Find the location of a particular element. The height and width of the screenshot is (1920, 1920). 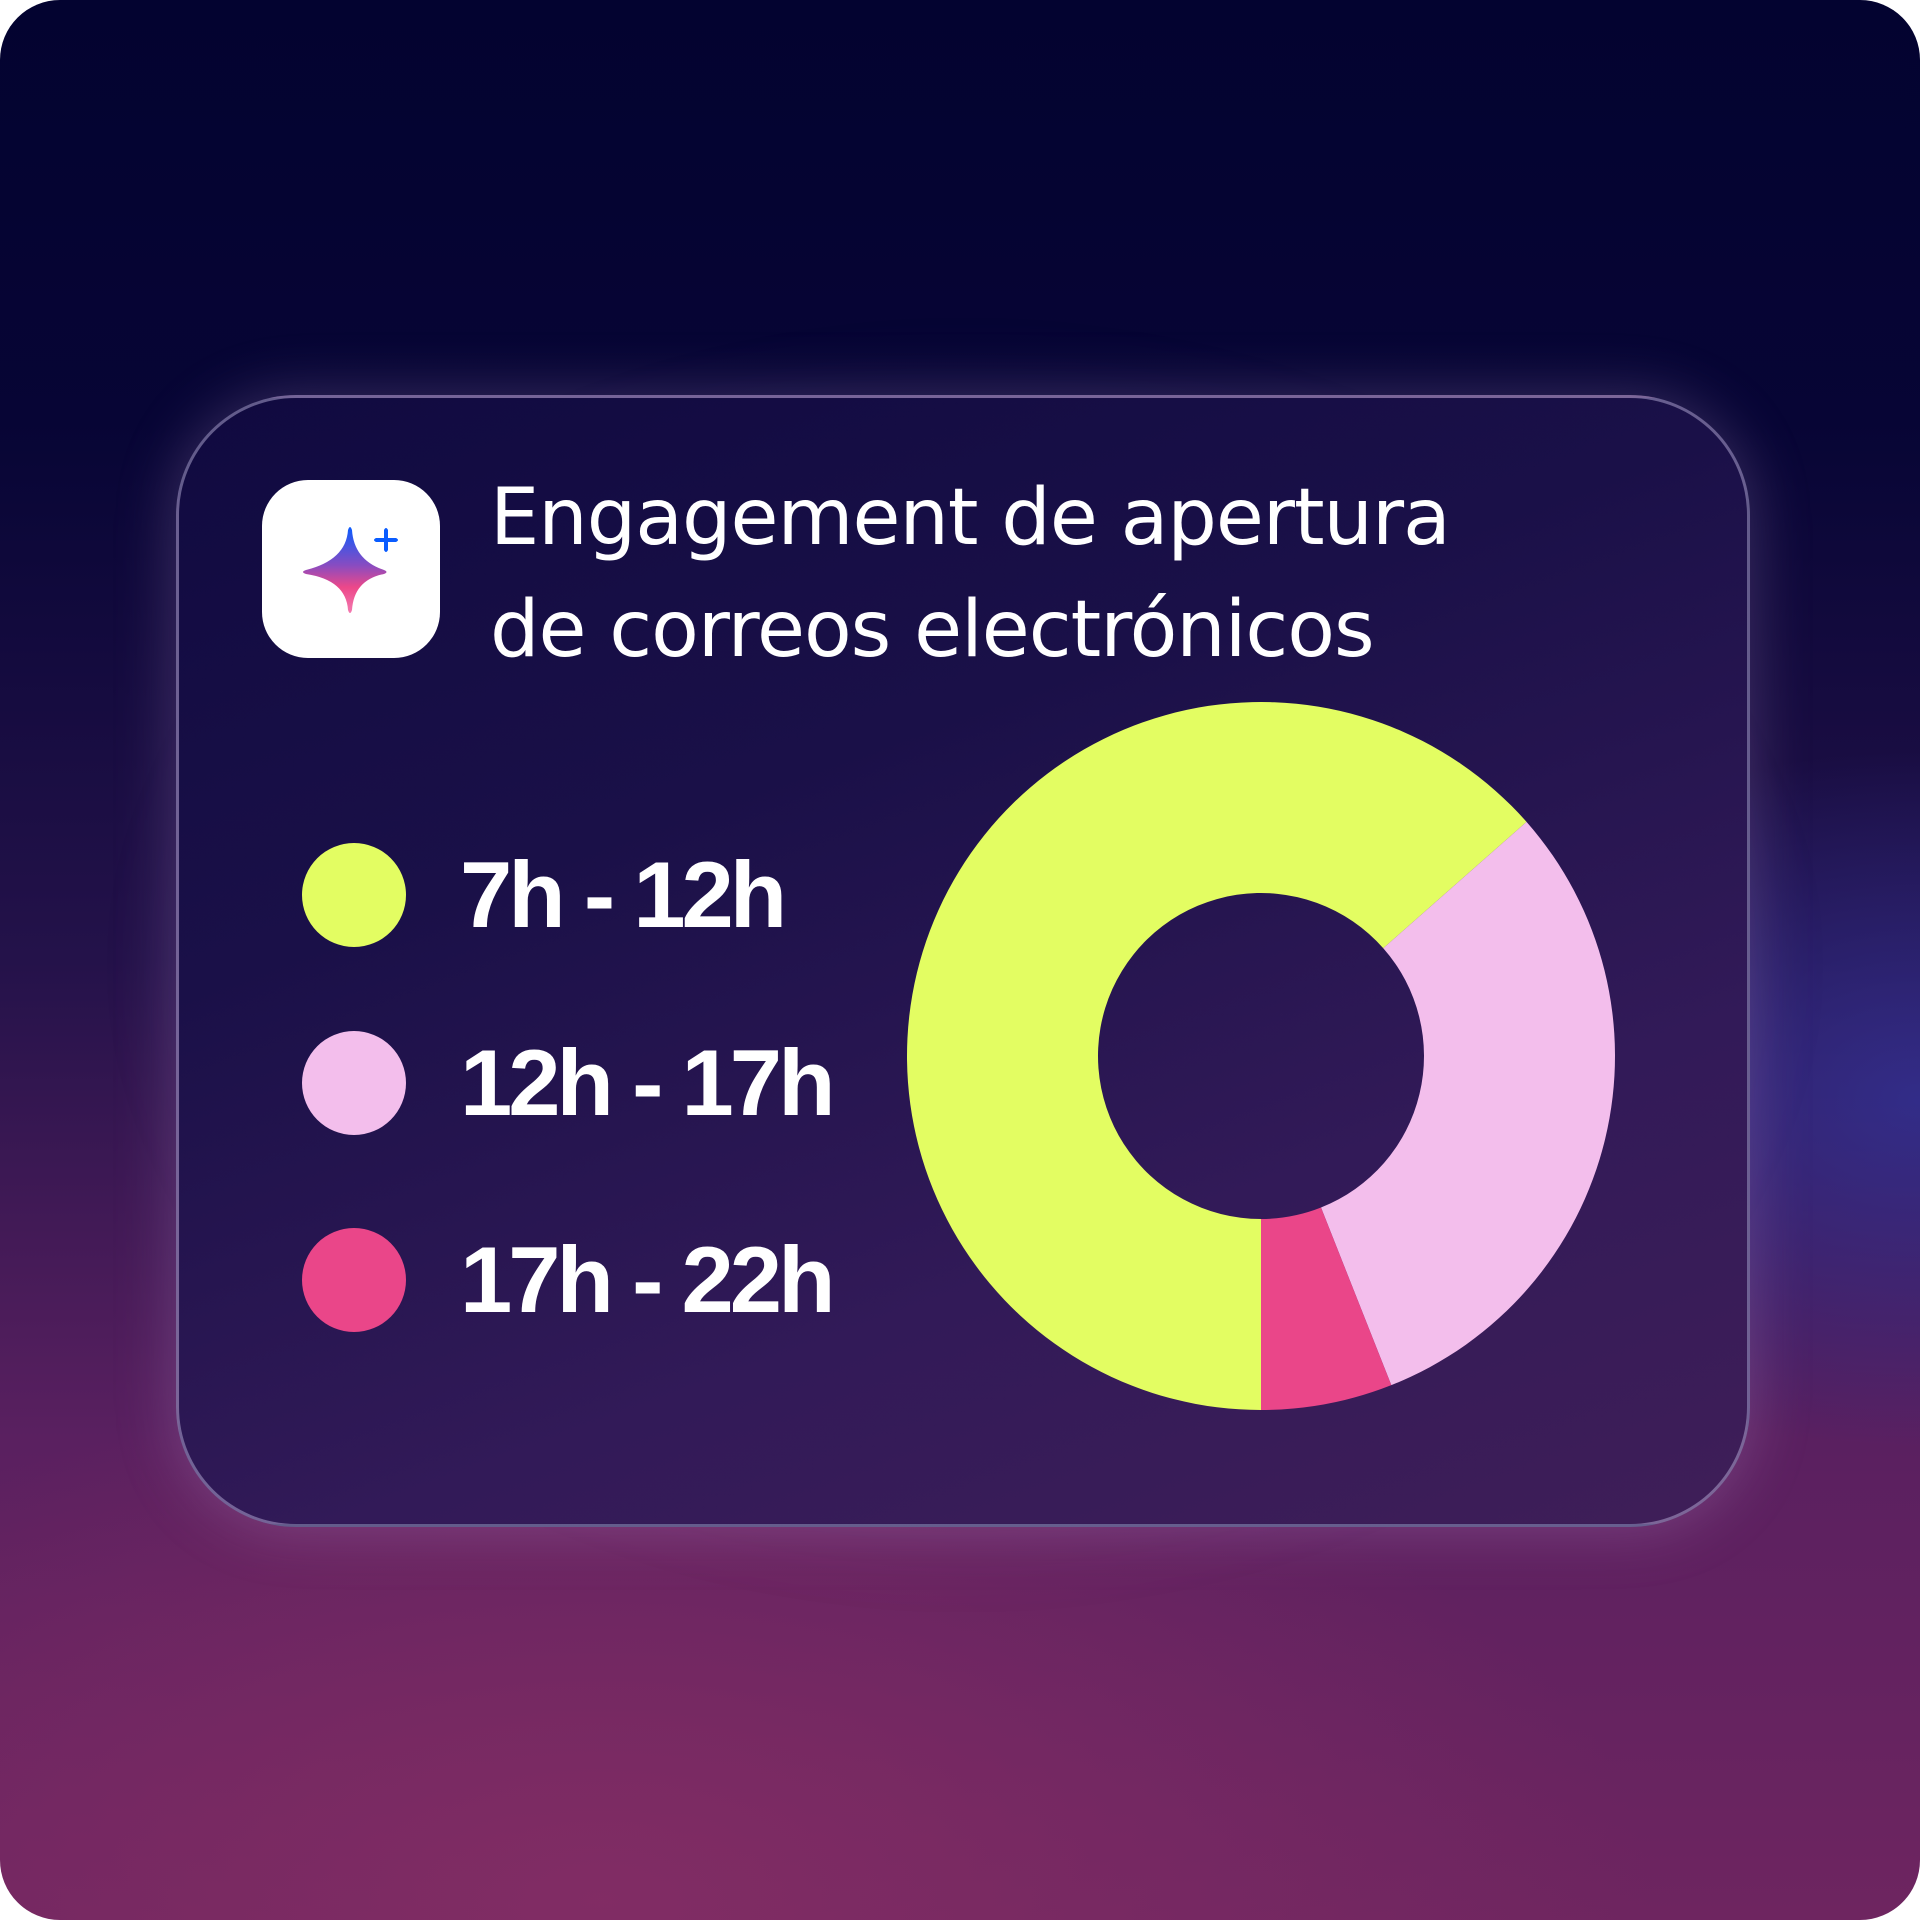

sparkle-icon is located at coordinates (350, 570).